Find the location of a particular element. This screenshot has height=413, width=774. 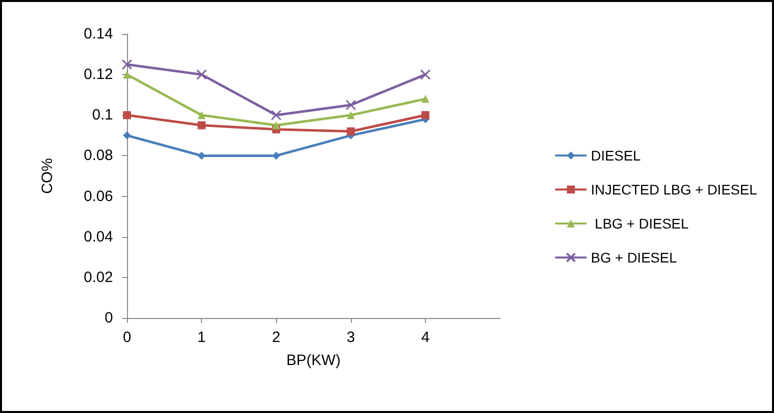

x-tick-label: 4 is located at coordinates (425, 337).